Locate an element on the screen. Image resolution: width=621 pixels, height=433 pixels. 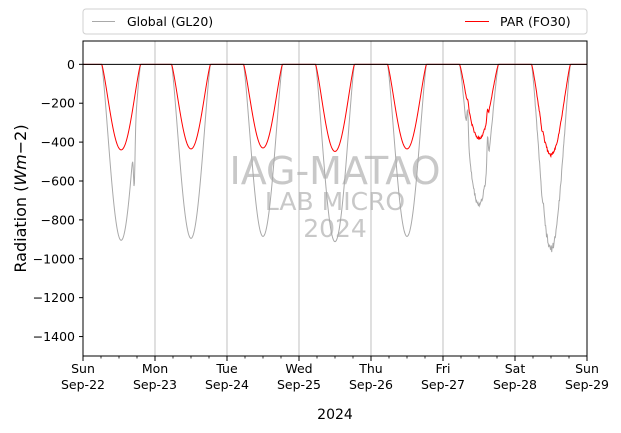
x-tick-date: Sep-27 is located at coordinates (443, 384).